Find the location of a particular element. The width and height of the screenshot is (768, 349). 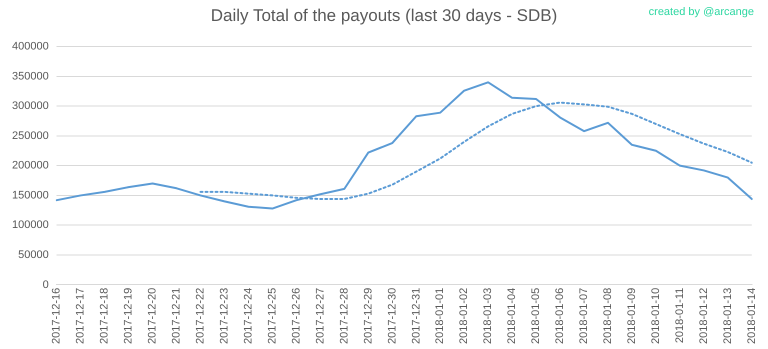

y-tick-label: 200000 is located at coordinates (30, 166).